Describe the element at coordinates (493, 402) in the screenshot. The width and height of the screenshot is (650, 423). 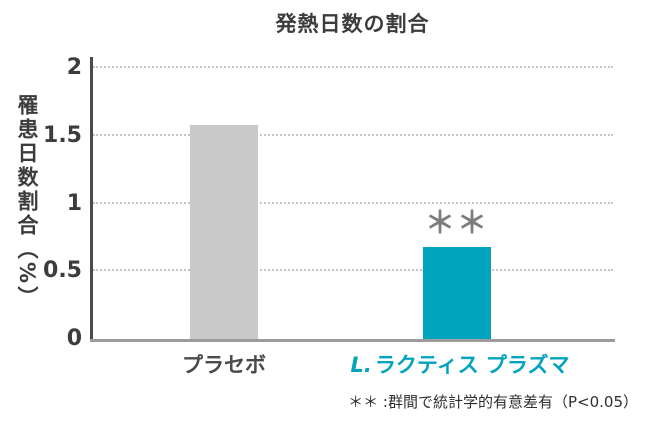
I see `footnote: ＊＊ :群間で統計学的有意差有（P<0.05）` at that location.